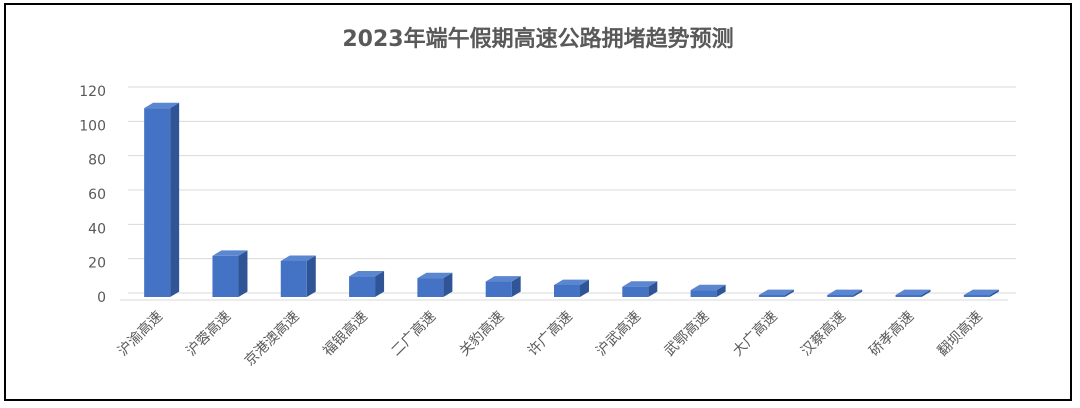  Describe the element at coordinates (619, 334) in the screenshot. I see `x-category-label: 沪武高速` at that location.